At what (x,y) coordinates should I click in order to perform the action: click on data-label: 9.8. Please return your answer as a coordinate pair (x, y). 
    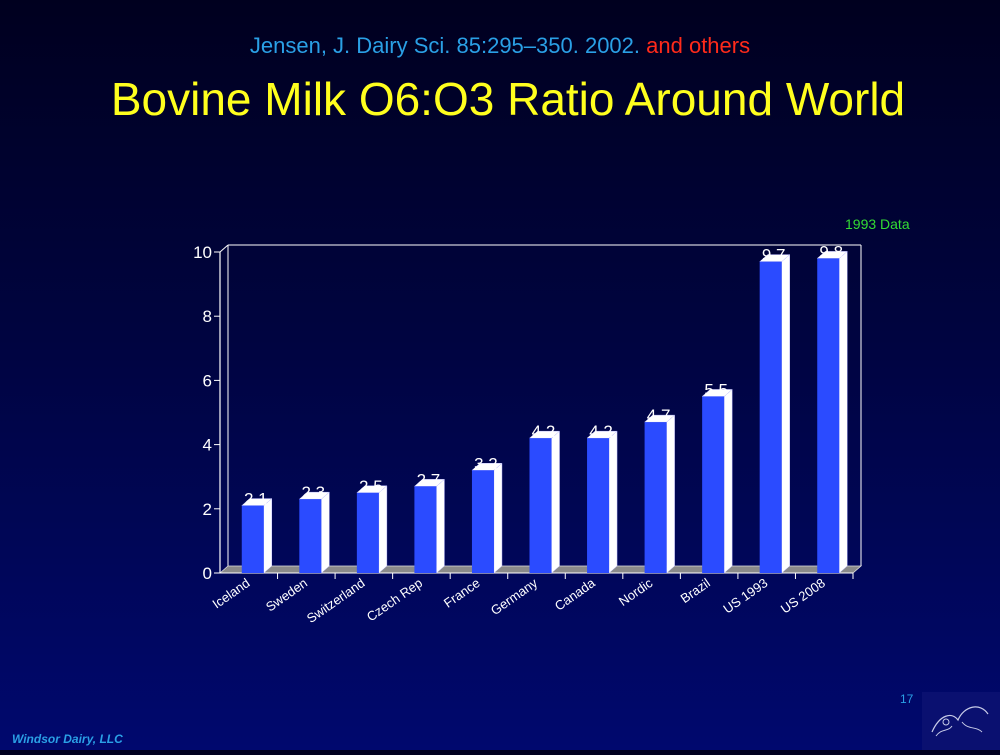
    Looking at the image, I should click on (831, 251).